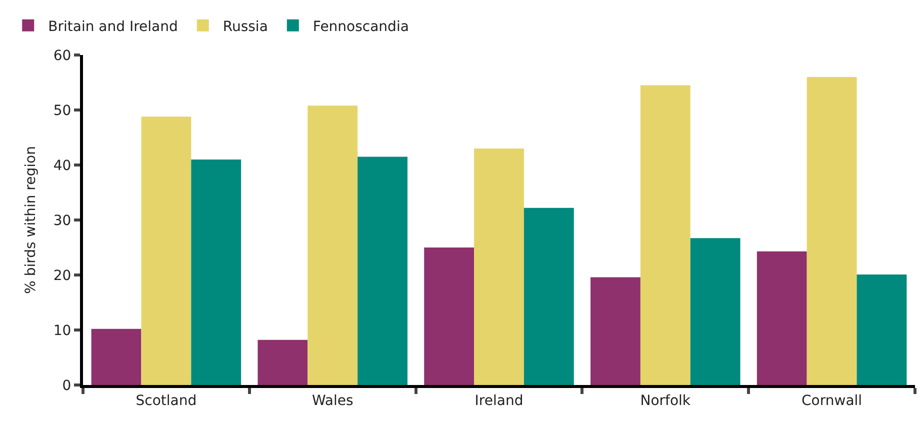  Describe the element at coordinates (62, 56) in the screenshot. I see `y-tick-label: 60` at that location.